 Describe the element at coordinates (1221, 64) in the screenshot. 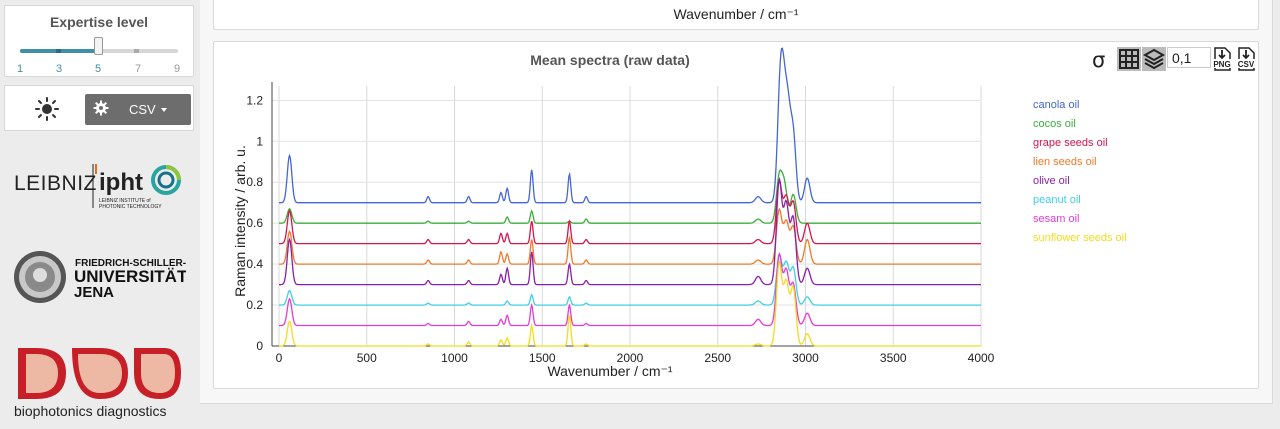

I see `png-label: PNG` at that location.